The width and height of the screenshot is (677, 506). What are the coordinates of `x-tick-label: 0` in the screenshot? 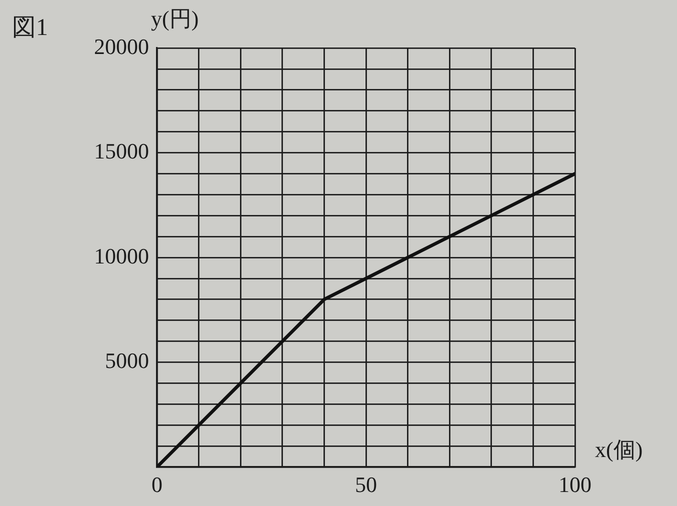 It's located at (157, 484).